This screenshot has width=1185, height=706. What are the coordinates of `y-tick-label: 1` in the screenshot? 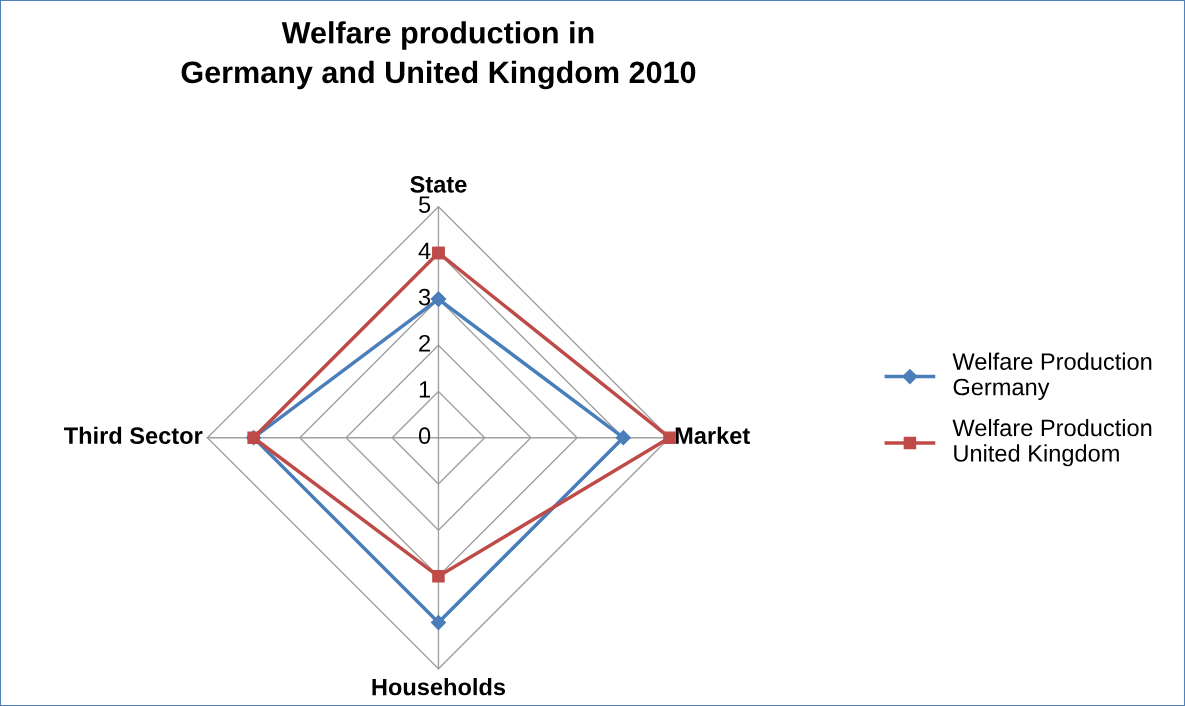 It's located at (424, 389).